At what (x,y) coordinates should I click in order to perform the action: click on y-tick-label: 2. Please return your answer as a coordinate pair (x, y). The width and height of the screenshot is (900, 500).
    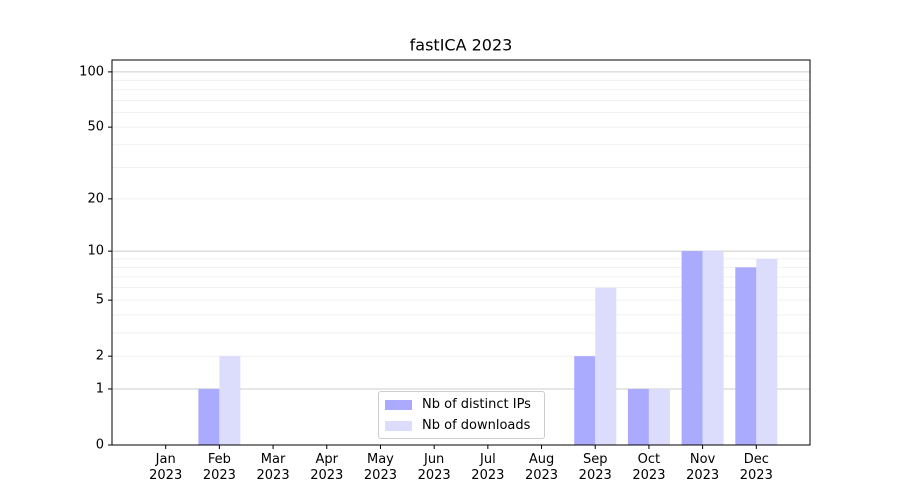
    Looking at the image, I should click on (100, 356).